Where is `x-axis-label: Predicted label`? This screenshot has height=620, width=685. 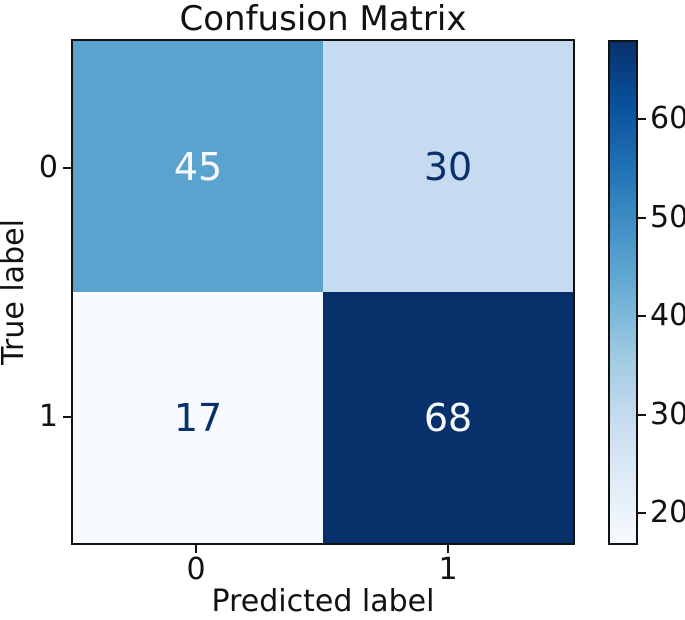
x-axis-label: Predicted label is located at coordinates (323, 601).